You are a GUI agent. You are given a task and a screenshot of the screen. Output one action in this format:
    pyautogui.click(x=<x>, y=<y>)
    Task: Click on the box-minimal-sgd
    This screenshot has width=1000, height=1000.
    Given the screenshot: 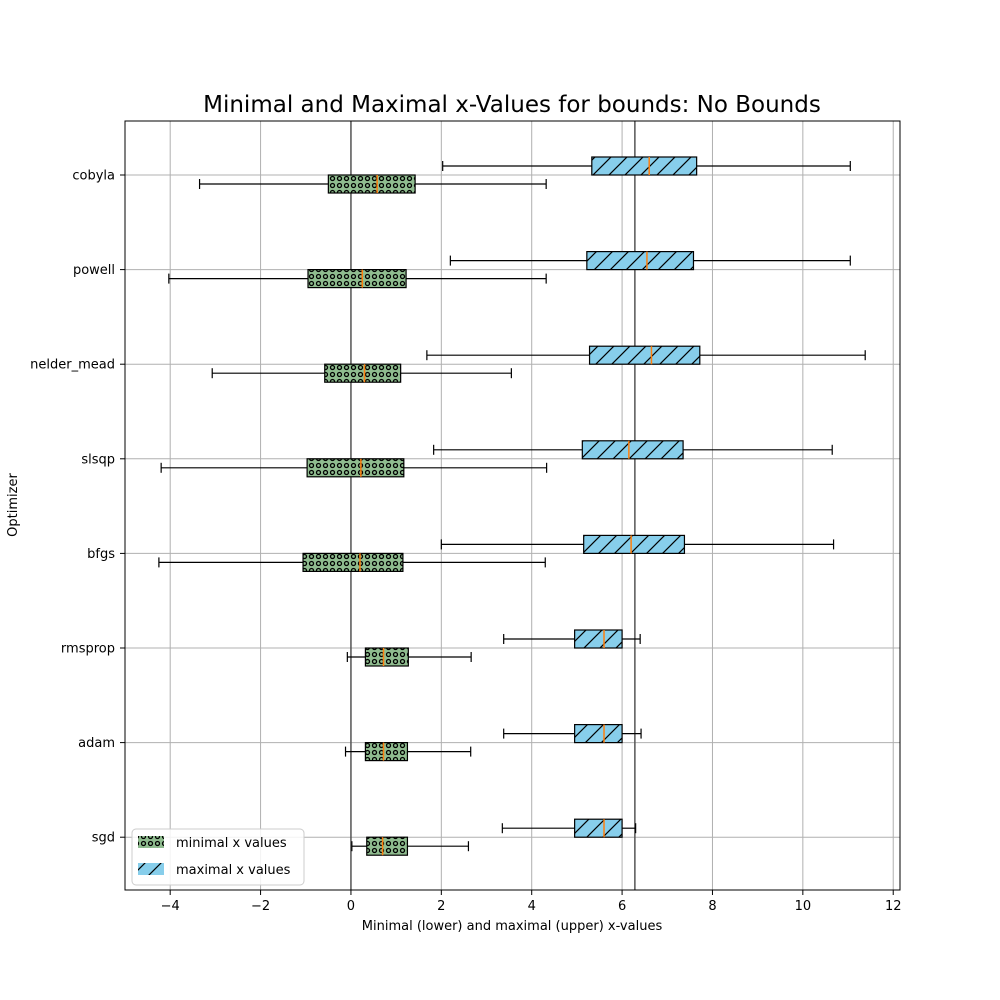 What is the action you would take?
    pyautogui.click(x=410, y=846)
    